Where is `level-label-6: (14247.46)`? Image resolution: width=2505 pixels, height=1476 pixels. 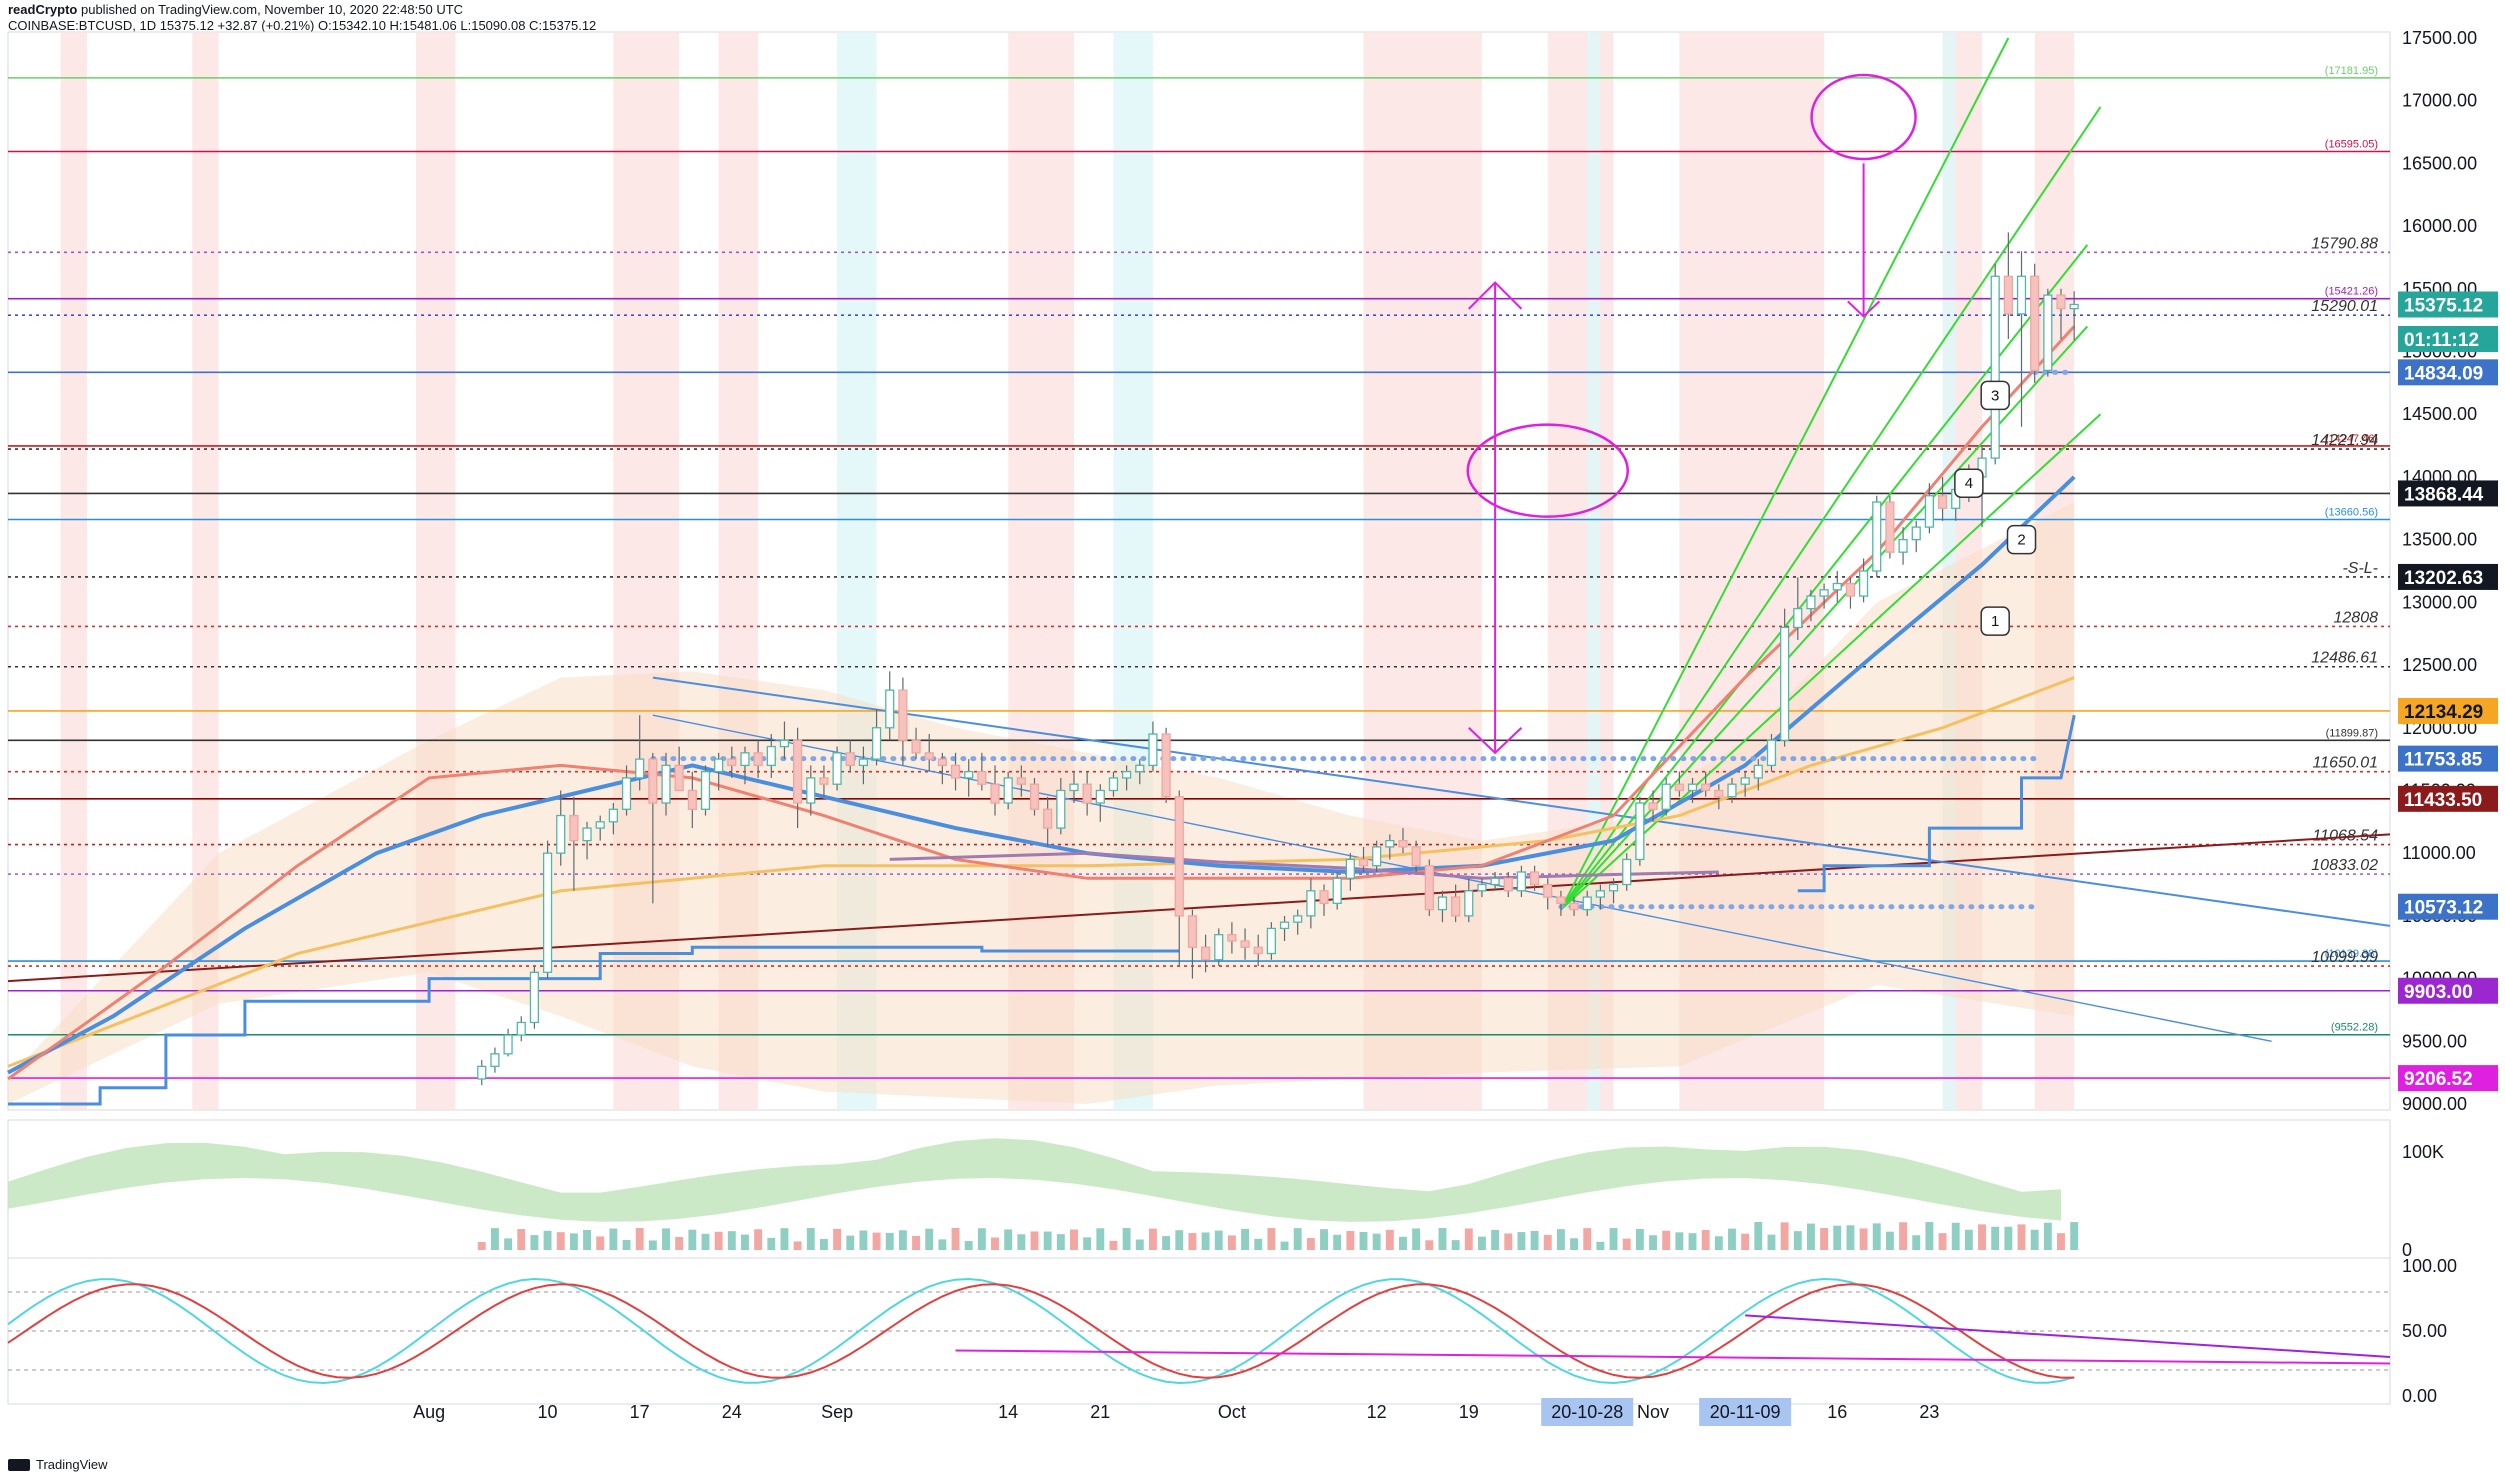
level-label-6: (14247.46) is located at coordinates (2351, 439).